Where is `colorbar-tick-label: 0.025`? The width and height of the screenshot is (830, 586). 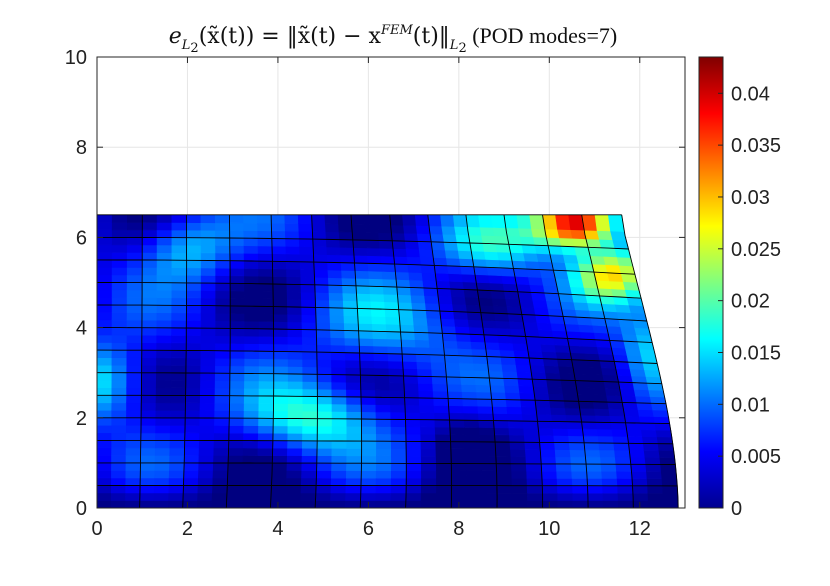
colorbar-tick-label: 0.025 is located at coordinates (756, 250).